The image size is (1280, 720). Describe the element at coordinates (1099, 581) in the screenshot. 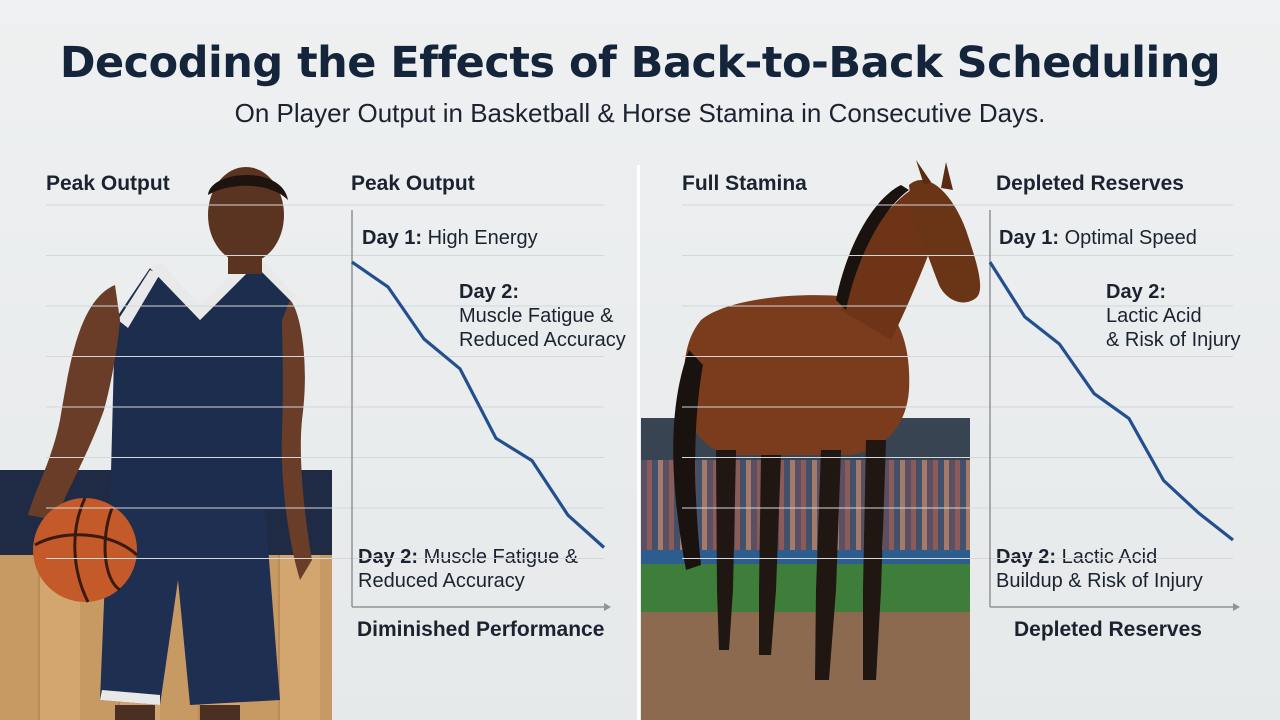

I see `horse-label-day2-bottom-line2: Buildup & Risk of Injury` at that location.